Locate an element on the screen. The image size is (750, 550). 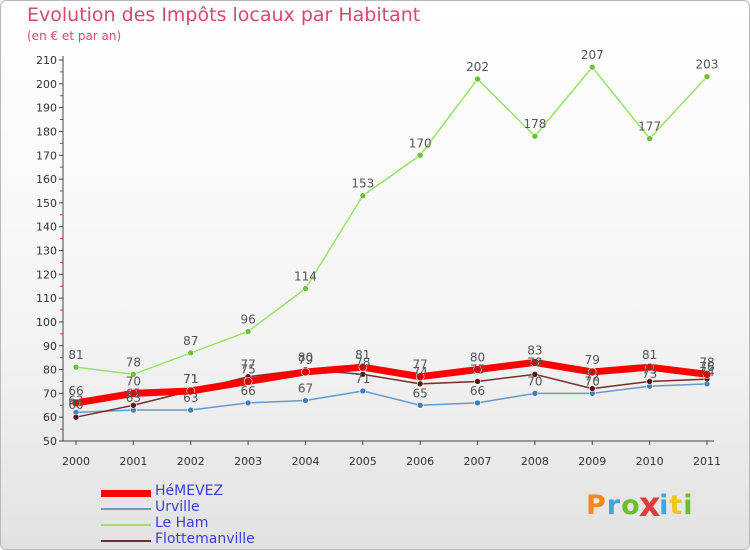
y-tick-label: 80 is located at coordinates (50, 370).